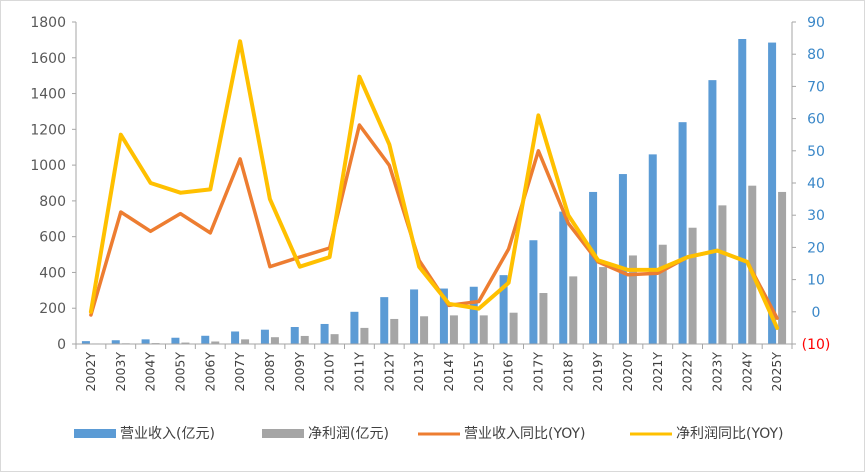 The width and height of the screenshot is (865, 472). Describe the element at coordinates (52, 238) in the screenshot. I see `left-tick-label: 600` at that location.